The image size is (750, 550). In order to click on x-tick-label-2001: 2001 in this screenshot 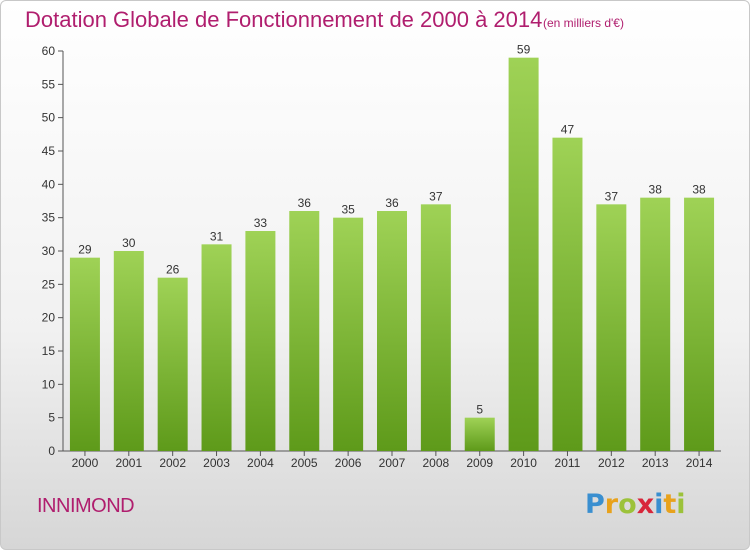, I will do `click(128, 463)`.